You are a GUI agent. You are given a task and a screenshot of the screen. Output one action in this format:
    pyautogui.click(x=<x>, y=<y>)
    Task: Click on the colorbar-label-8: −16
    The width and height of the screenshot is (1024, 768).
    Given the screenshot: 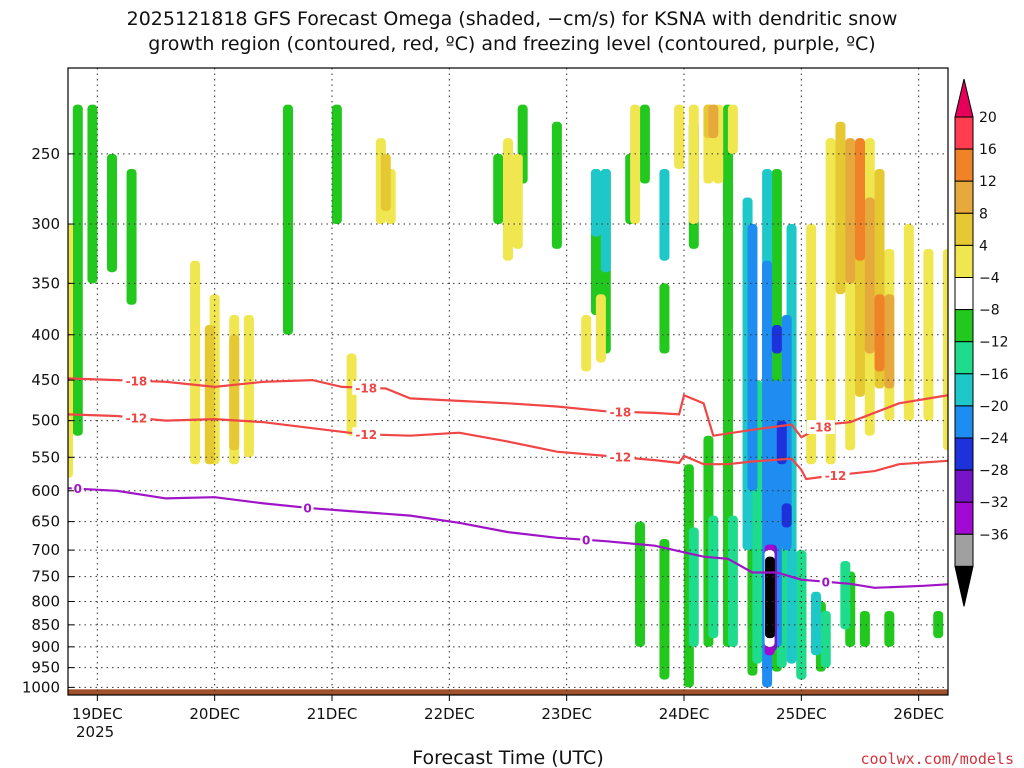 What is the action you would take?
    pyautogui.click(x=994, y=375)
    